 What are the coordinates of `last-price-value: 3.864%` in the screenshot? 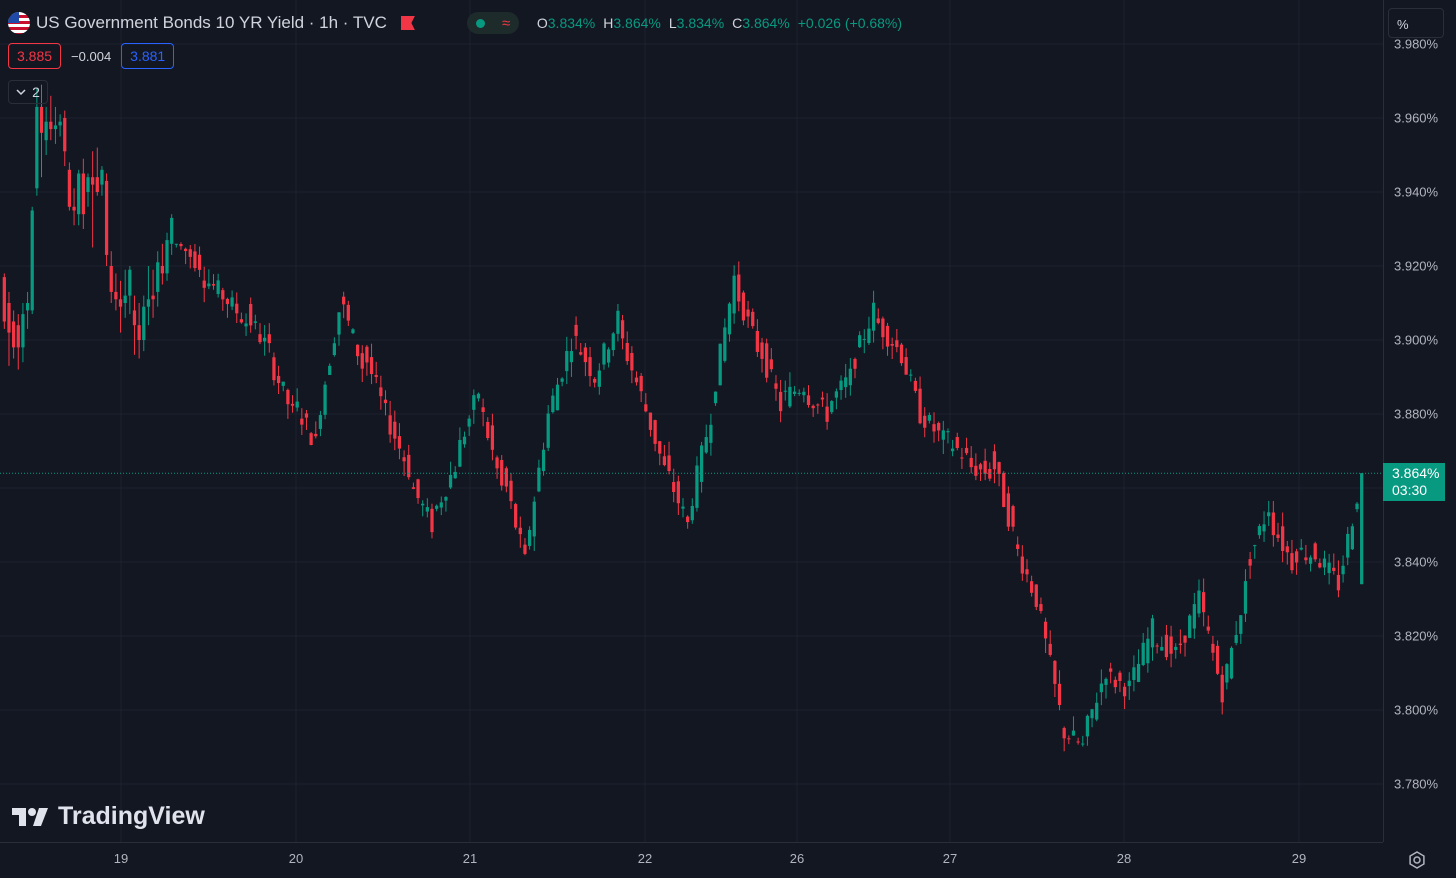 It's located at (1416, 473).